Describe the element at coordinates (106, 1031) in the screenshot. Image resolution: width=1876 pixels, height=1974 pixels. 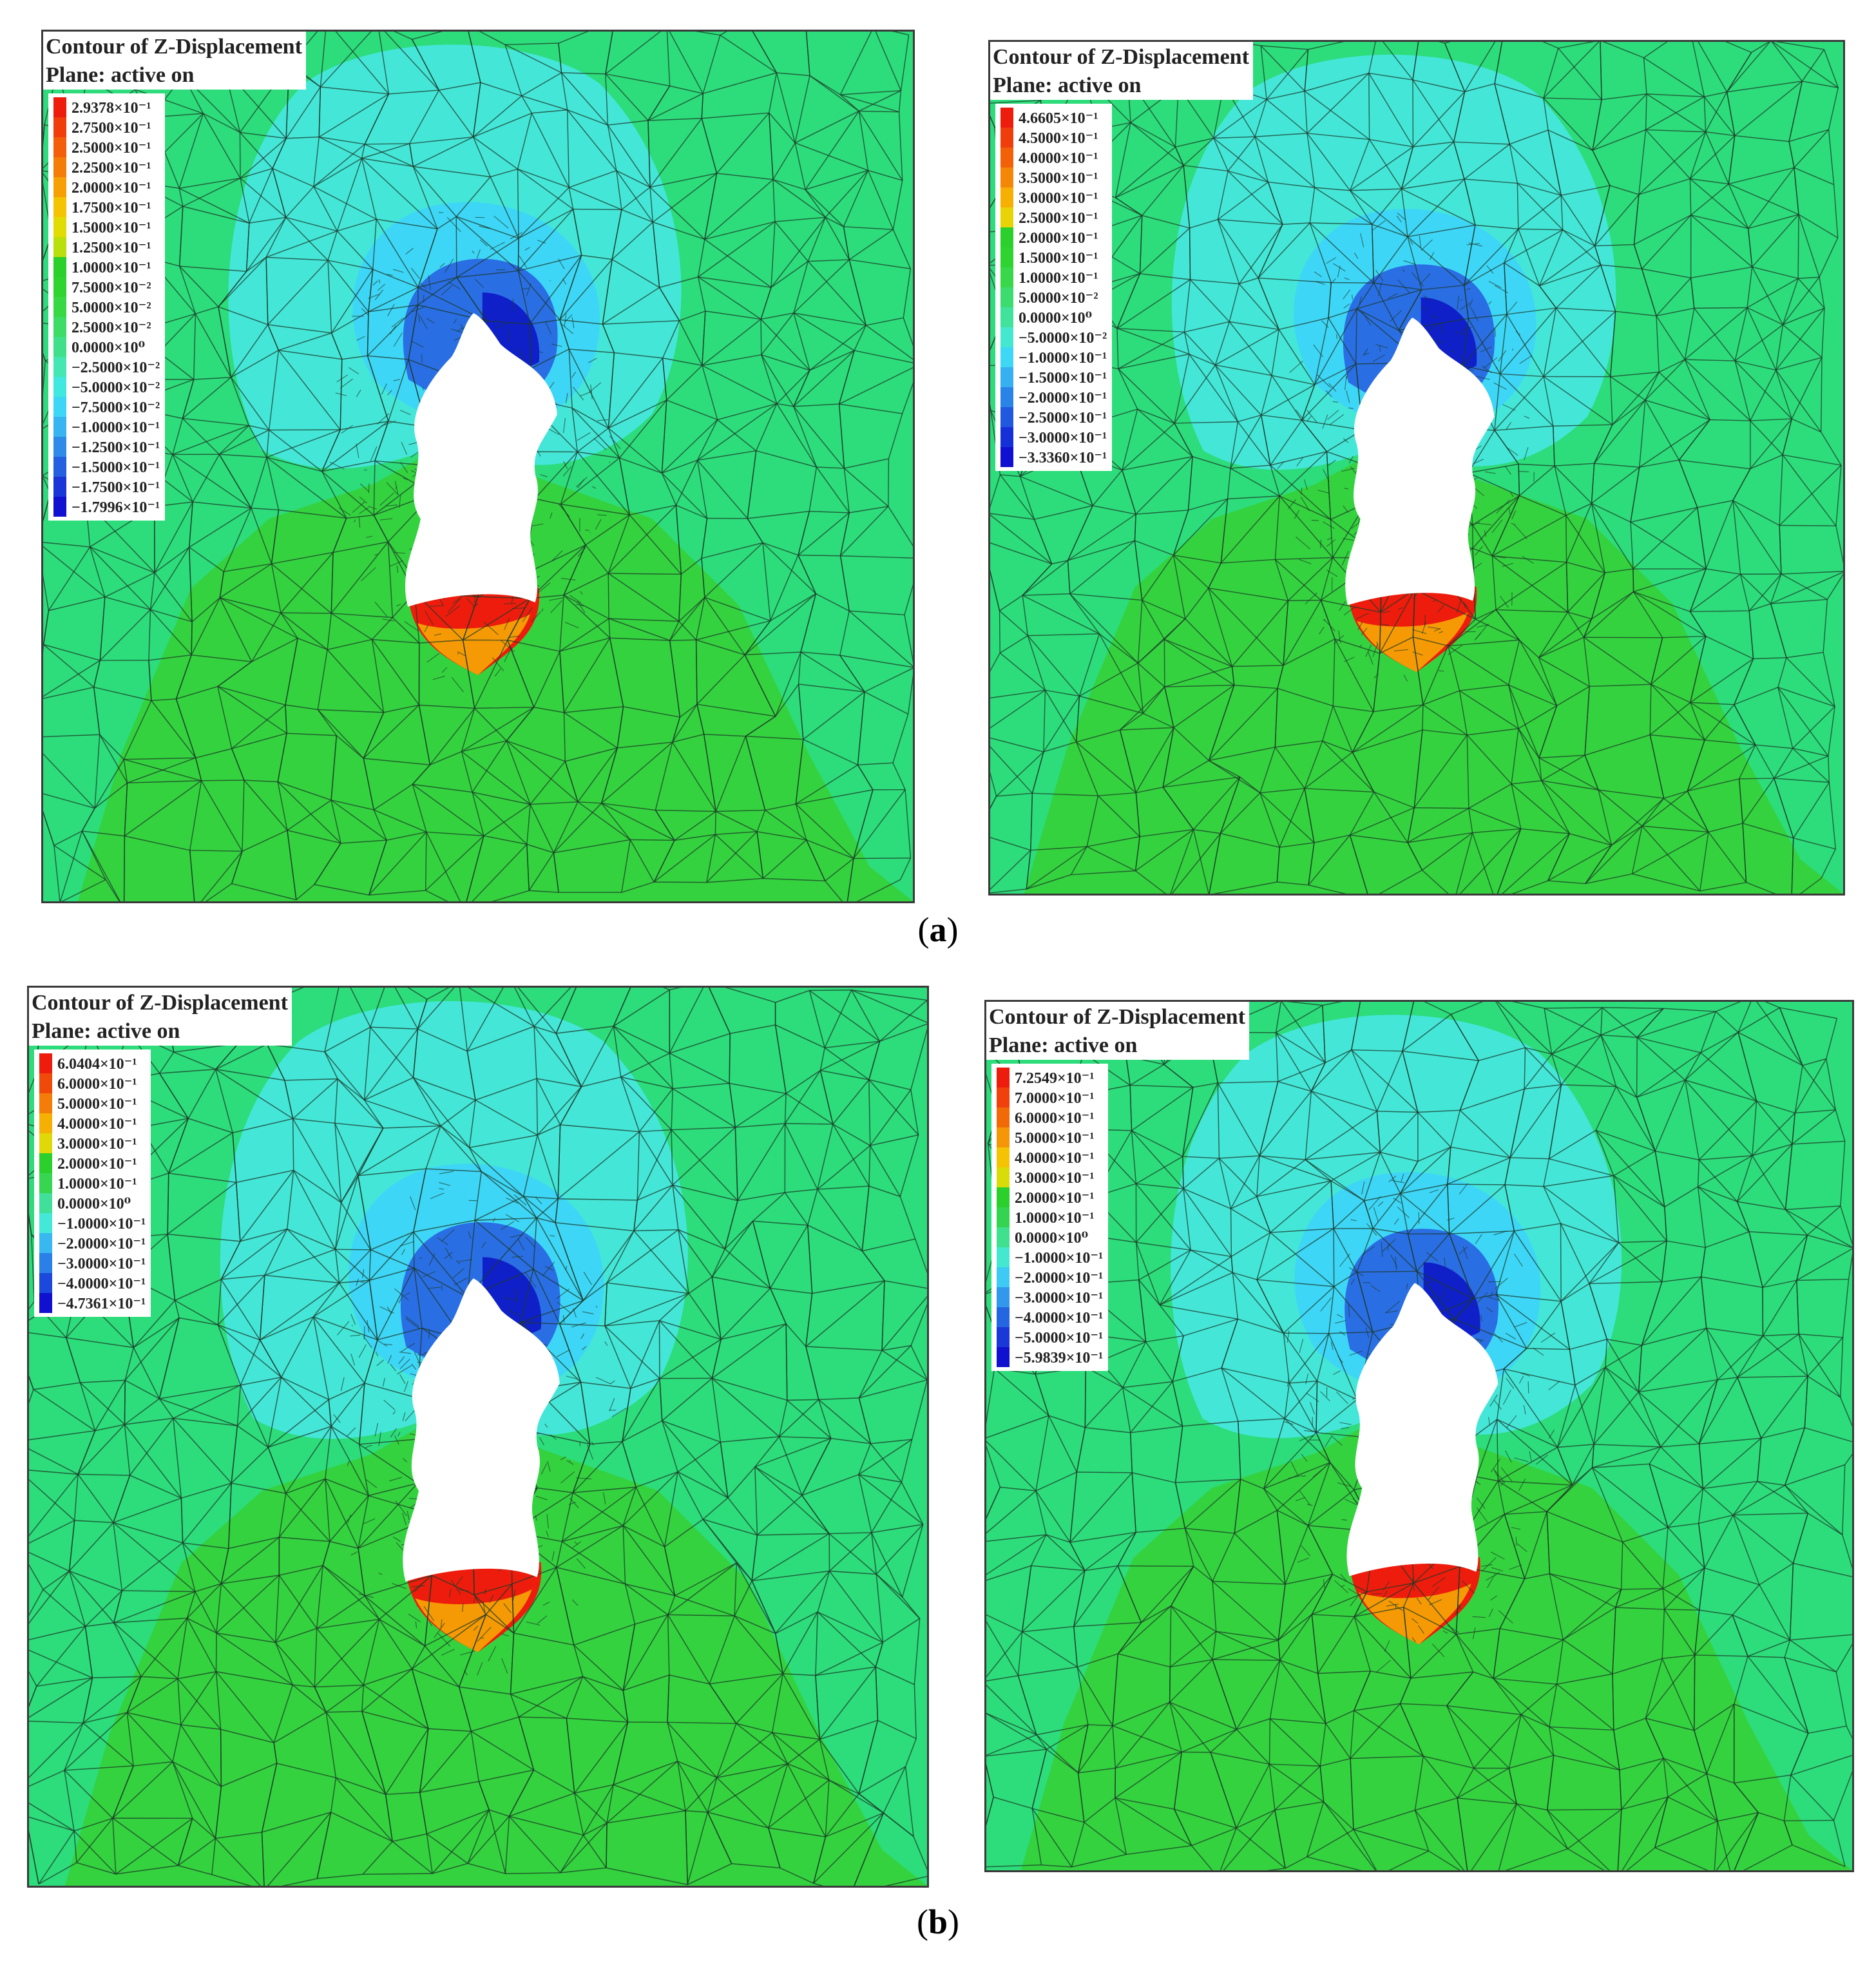
I see `plane-label: Plane: active on` at that location.